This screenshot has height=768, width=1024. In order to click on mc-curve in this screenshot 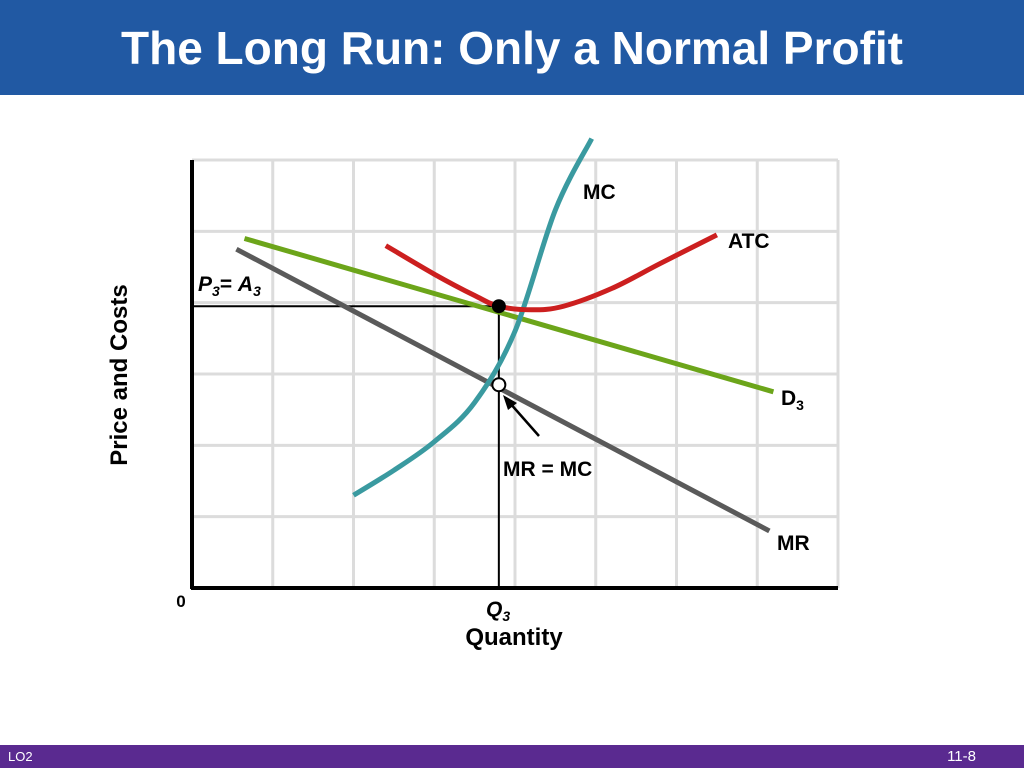, I will do `click(473, 317)`.